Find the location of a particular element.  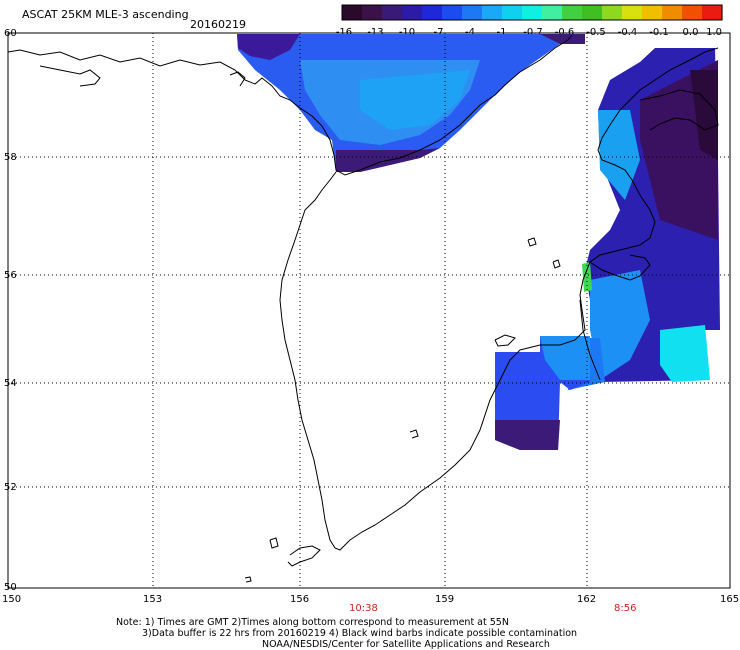

lat-label-52: 52 is located at coordinates (10, 487).